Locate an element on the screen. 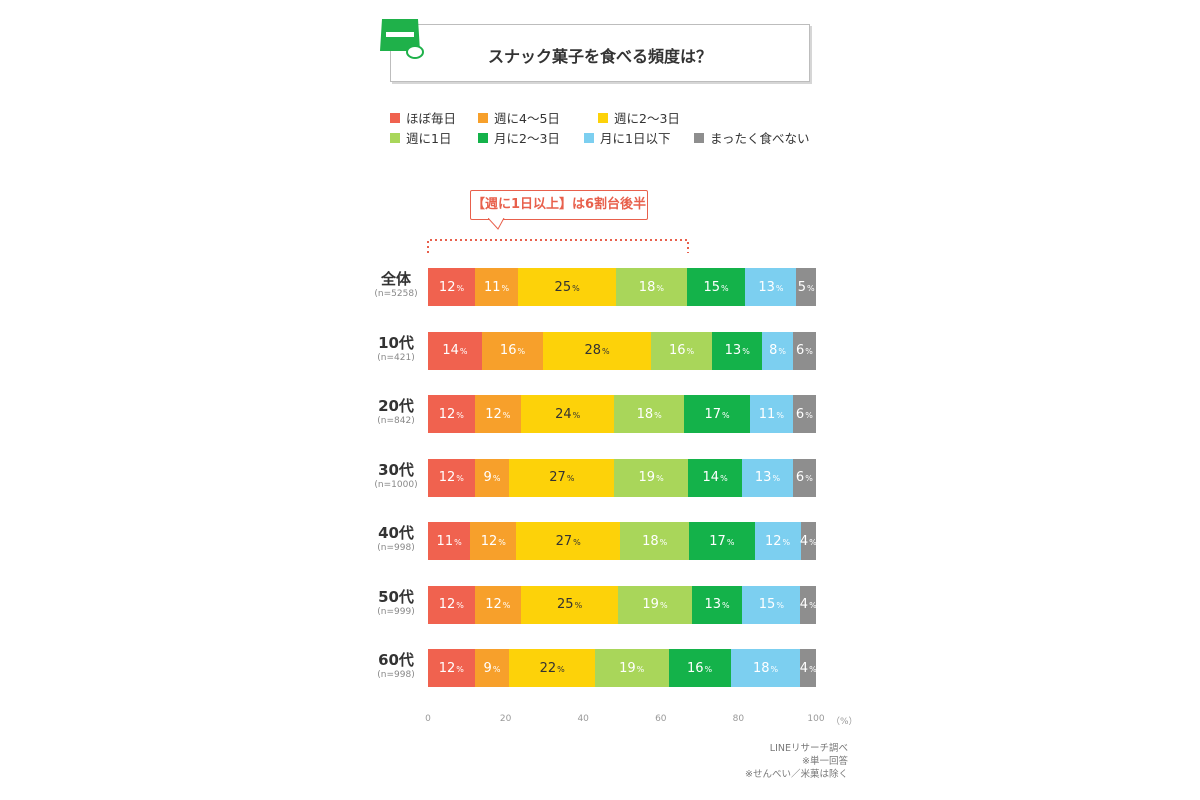 Image resolution: width=1200 pixels, height=800 pixels. legend-item: ほぼ毎日 is located at coordinates (423, 117).